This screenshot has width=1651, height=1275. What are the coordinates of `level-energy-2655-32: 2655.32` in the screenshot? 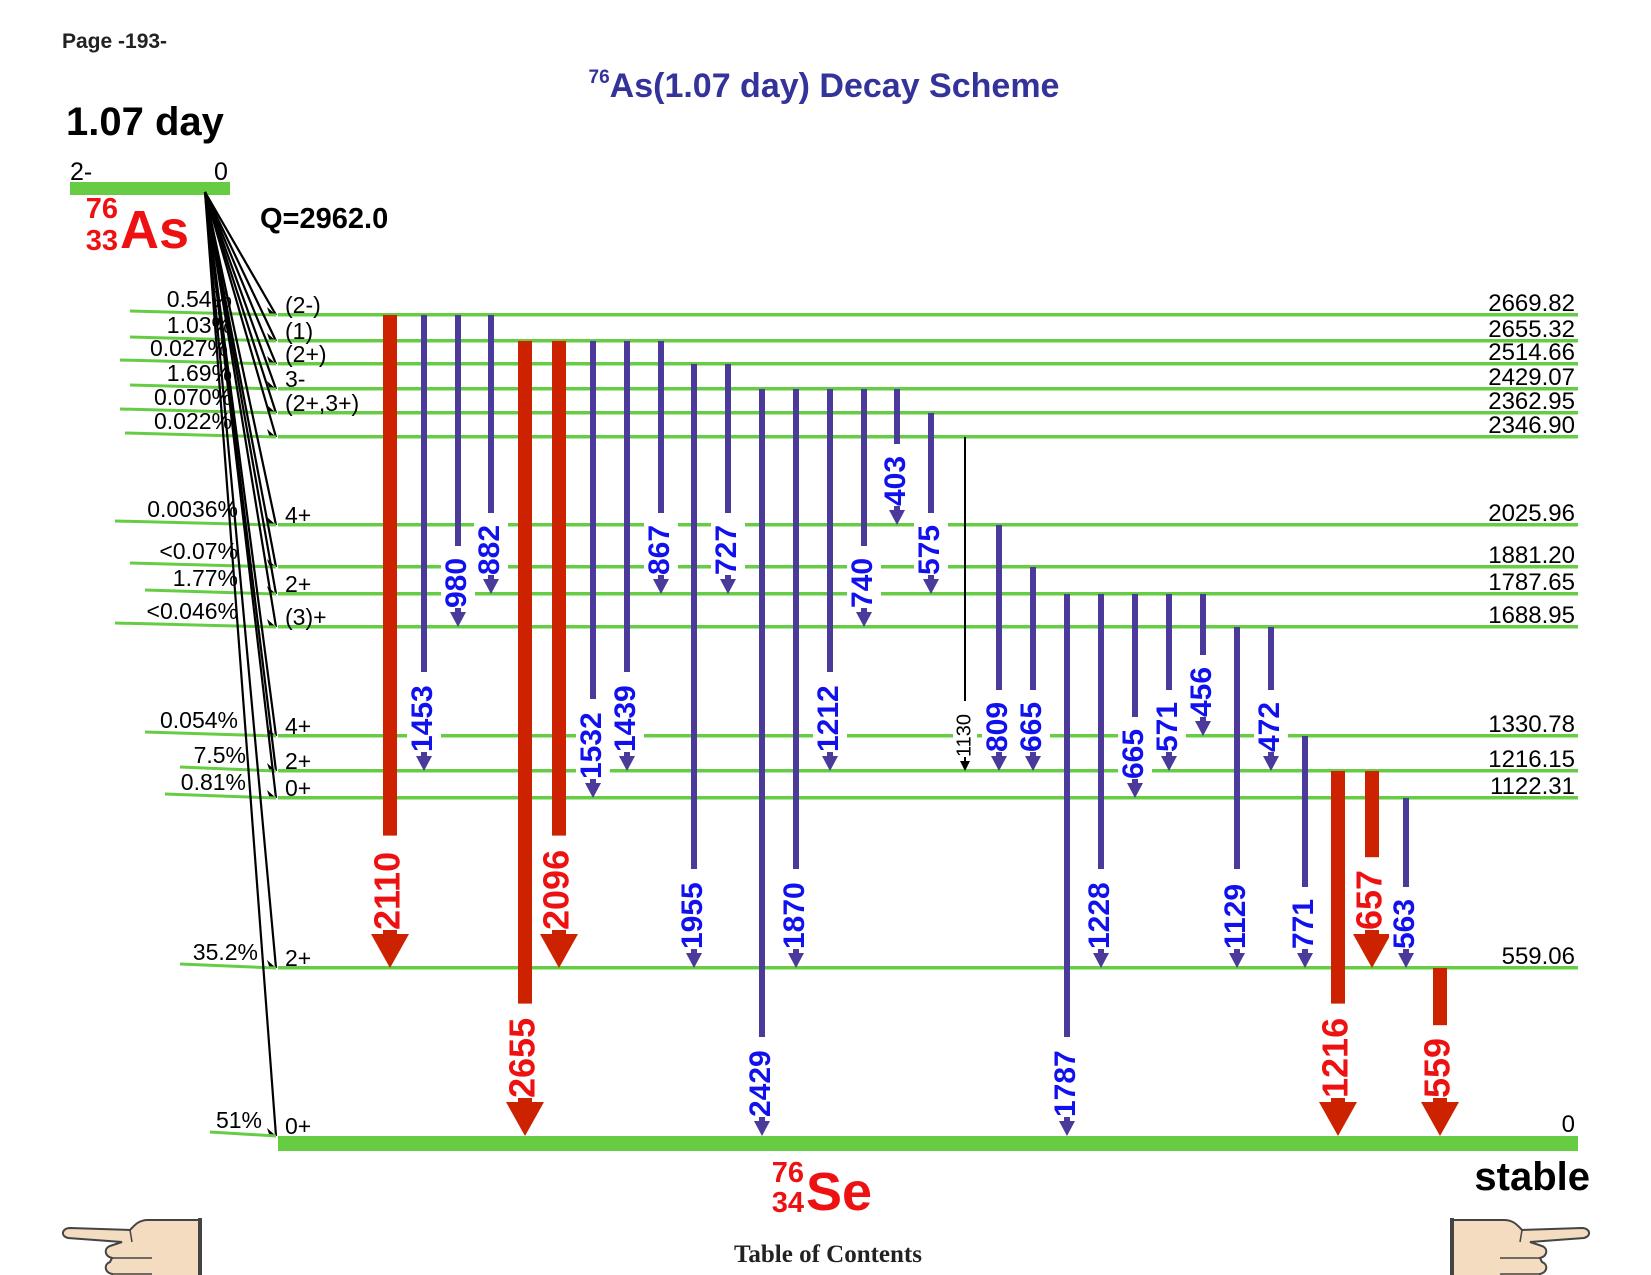 It's located at (1531, 329).